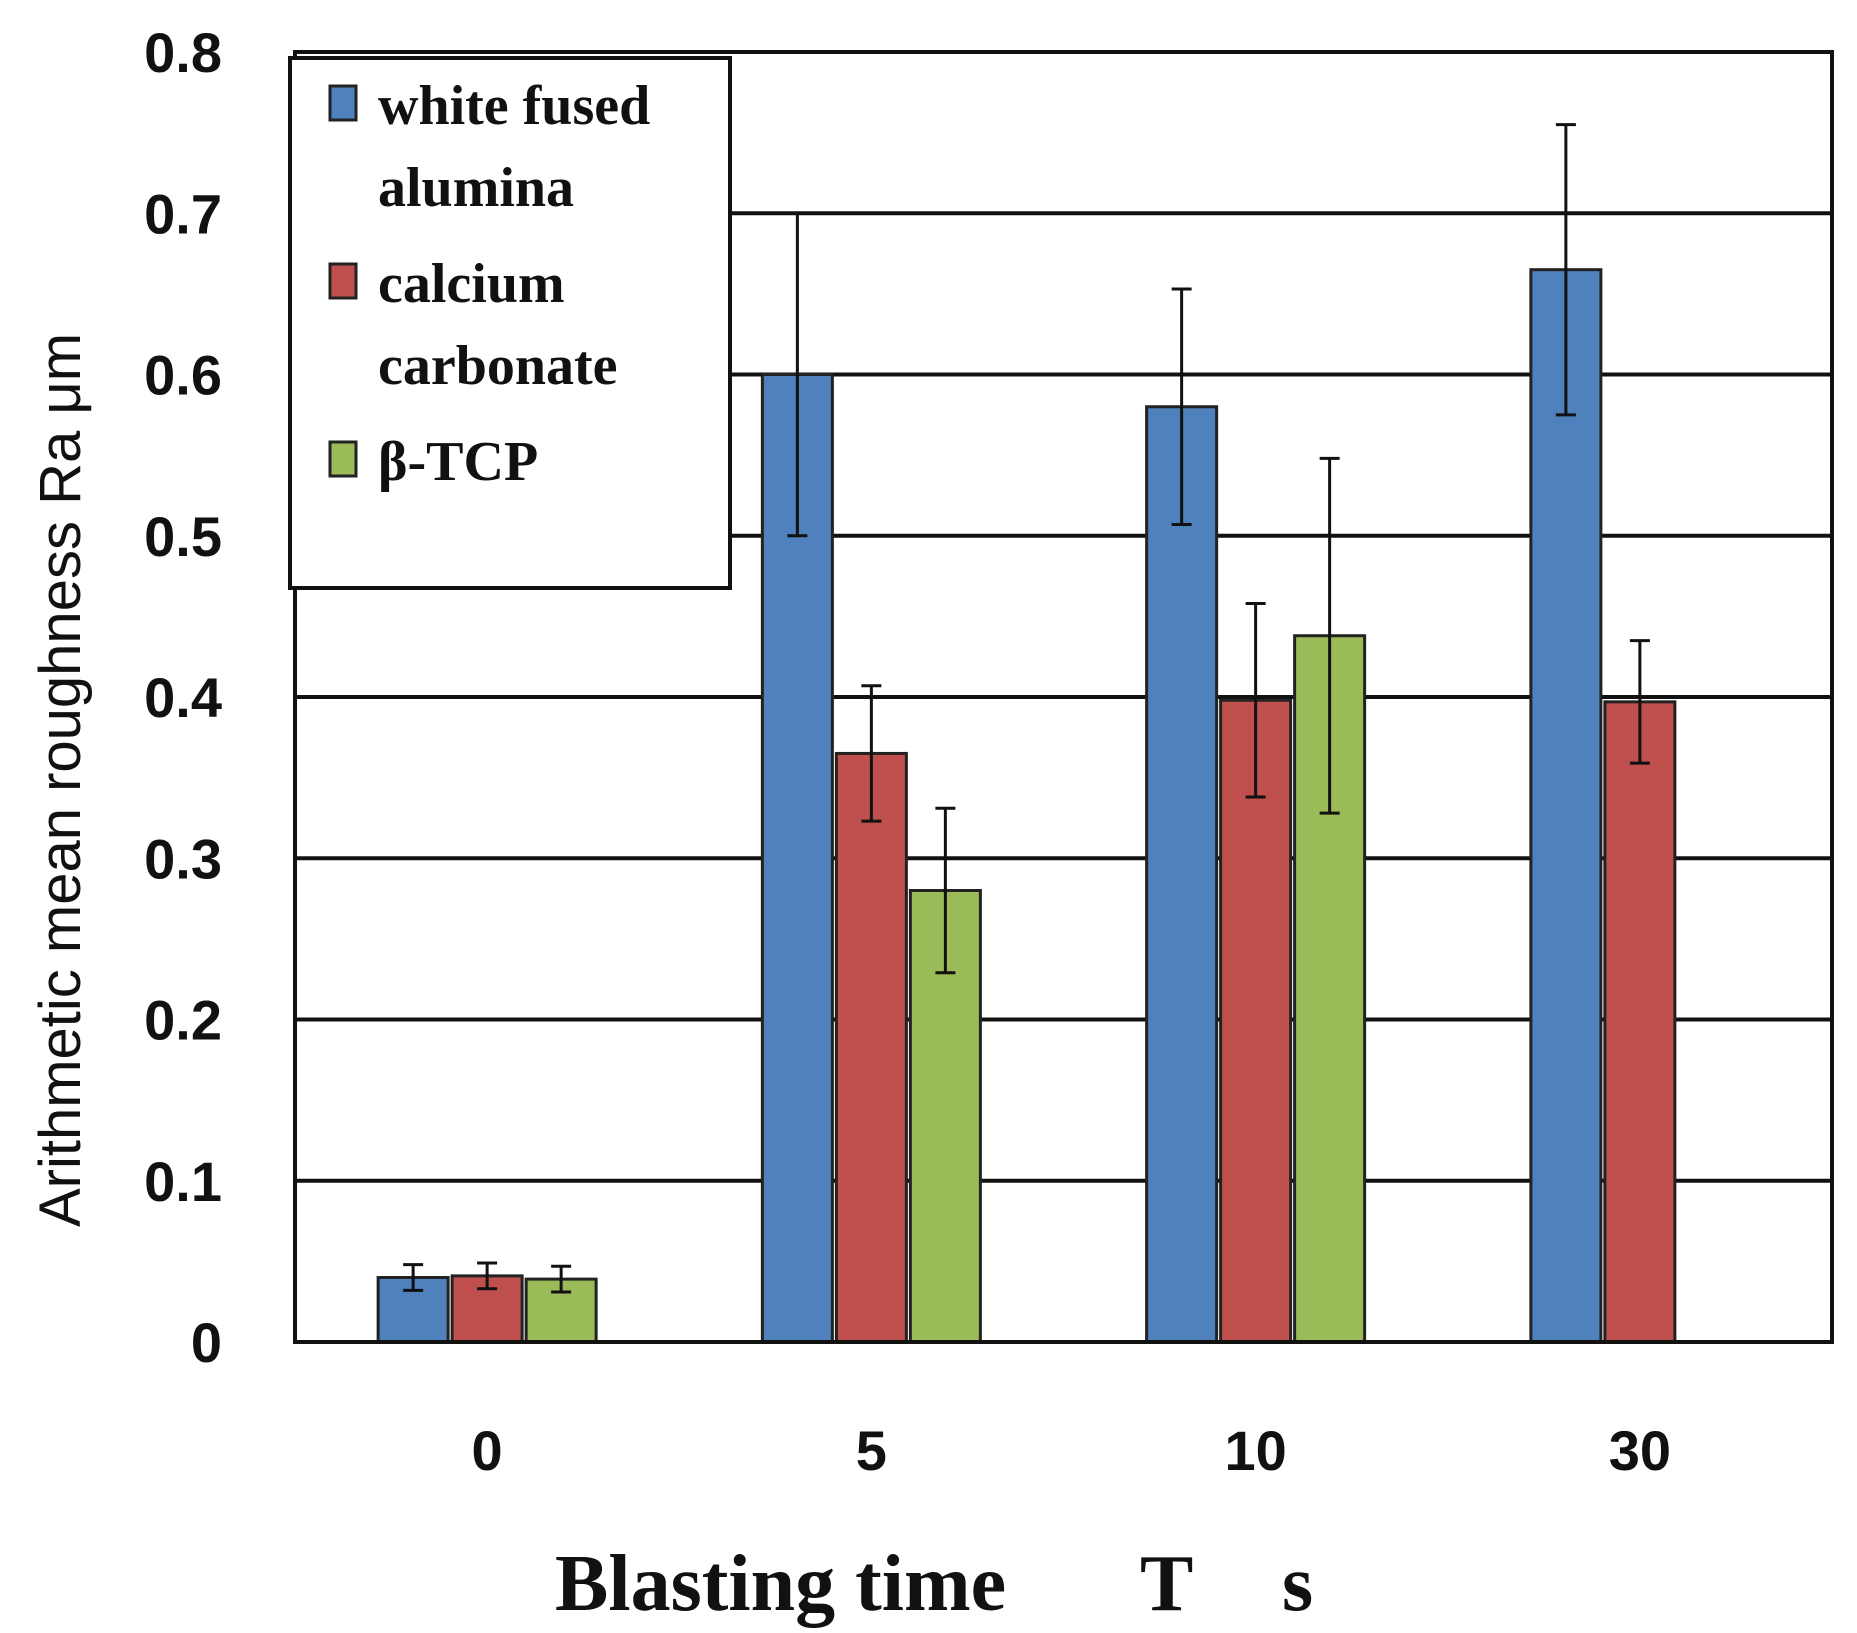 This screenshot has width=1857, height=1633. I want to click on y-tick-label: 0.4, so click(183, 697).